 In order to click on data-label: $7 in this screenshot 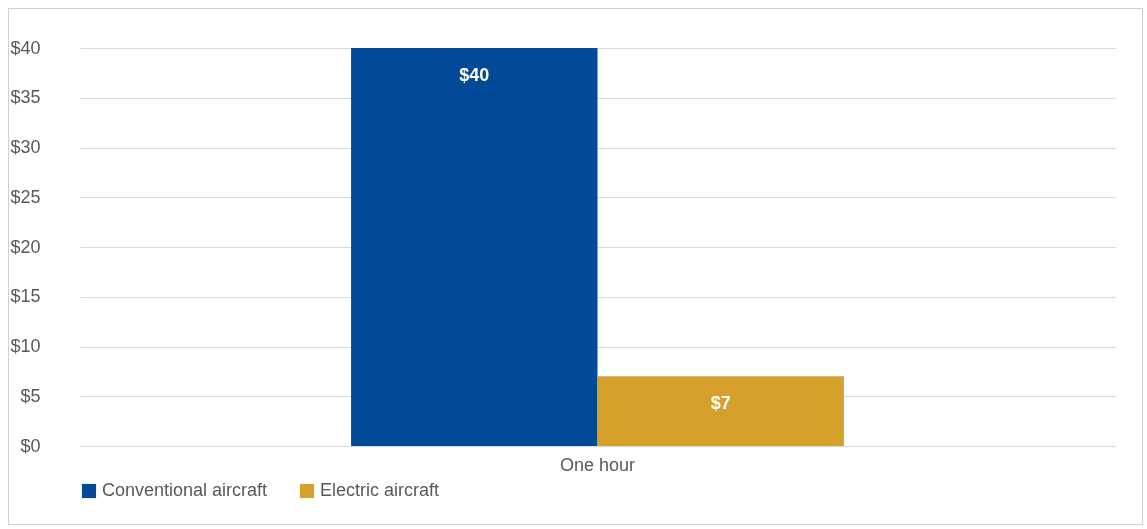, I will do `click(720, 403)`.